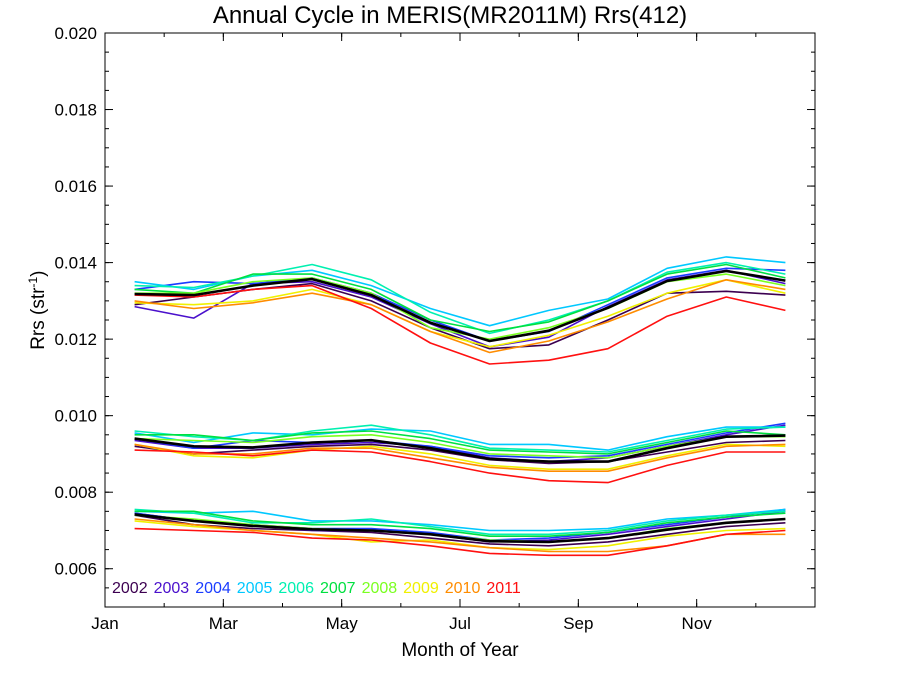 Image resolution: width=900 pixels, height=675 pixels. Describe the element at coordinates (379, 588) in the screenshot. I see `legend-entry-2008: 2008` at that location.